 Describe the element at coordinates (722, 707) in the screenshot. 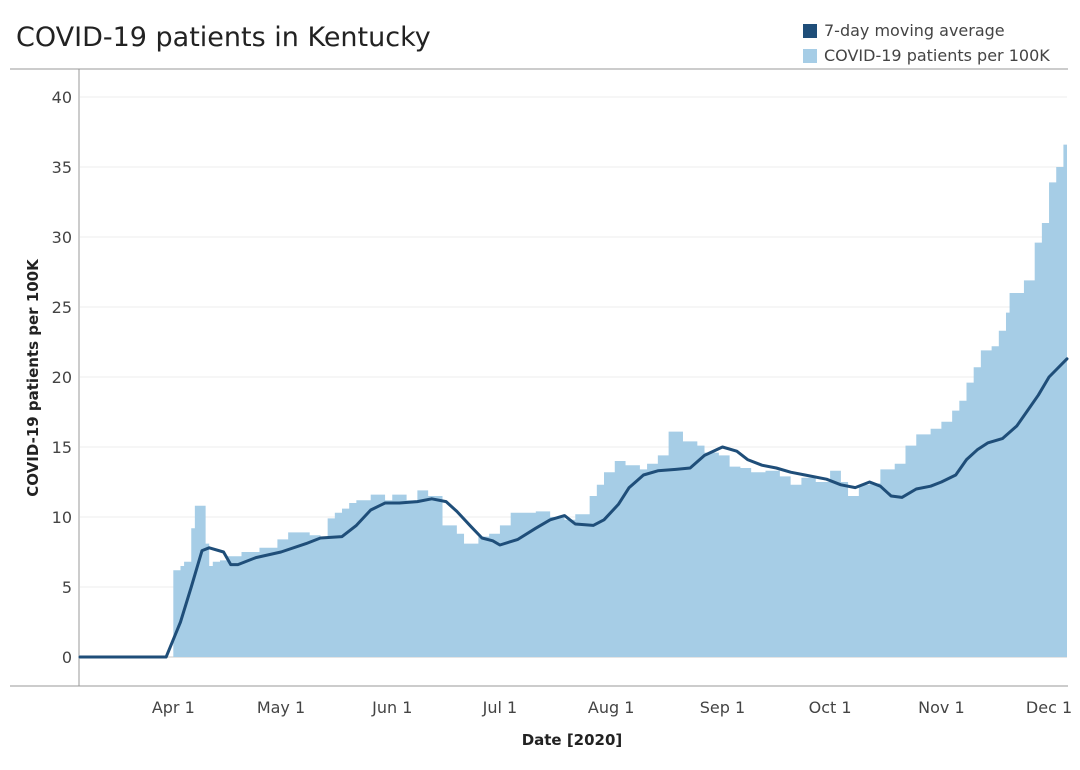

I see `x-tick-label: Sep 1` at that location.